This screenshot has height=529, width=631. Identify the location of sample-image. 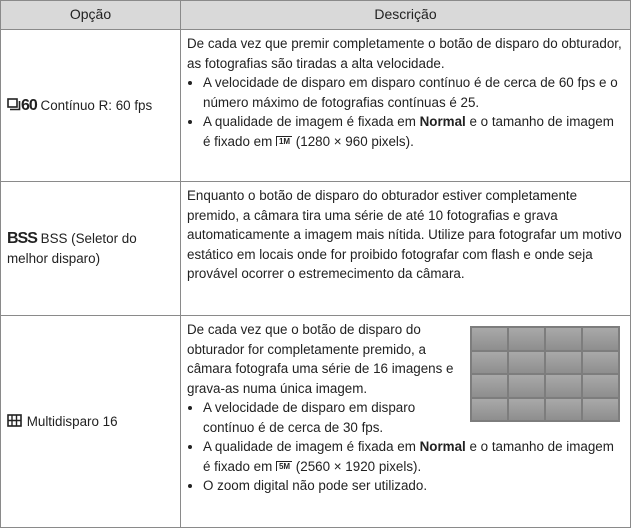
(545, 374).